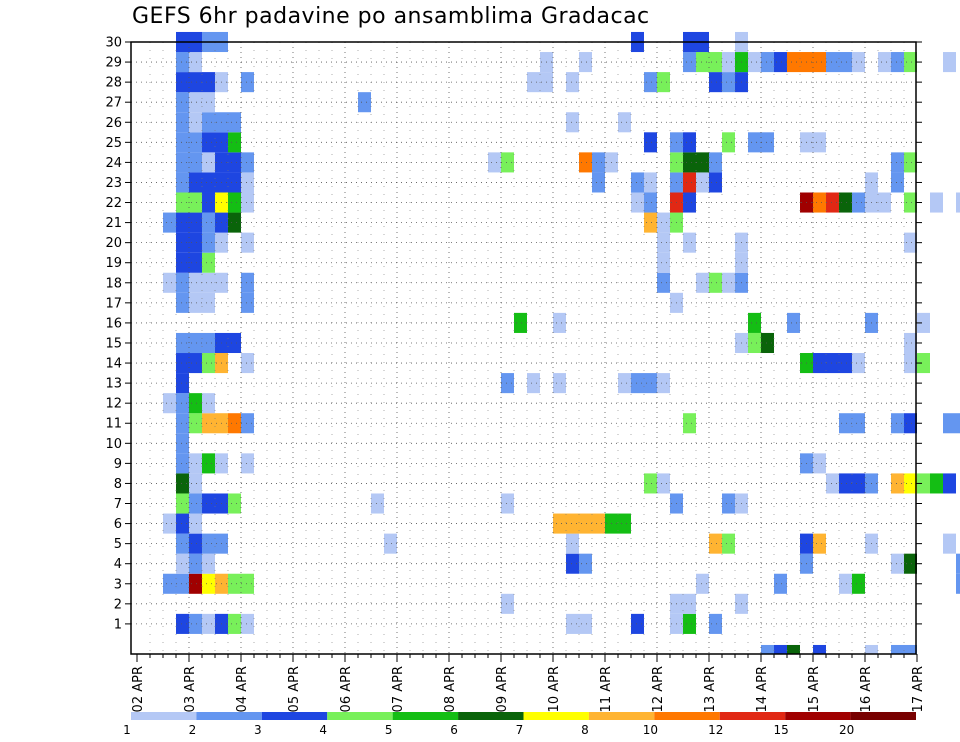 This screenshot has height=742, width=960. Describe the element at coordinates (113, 283) in the screenshot. I see `y-tick-label: 18` at that location.